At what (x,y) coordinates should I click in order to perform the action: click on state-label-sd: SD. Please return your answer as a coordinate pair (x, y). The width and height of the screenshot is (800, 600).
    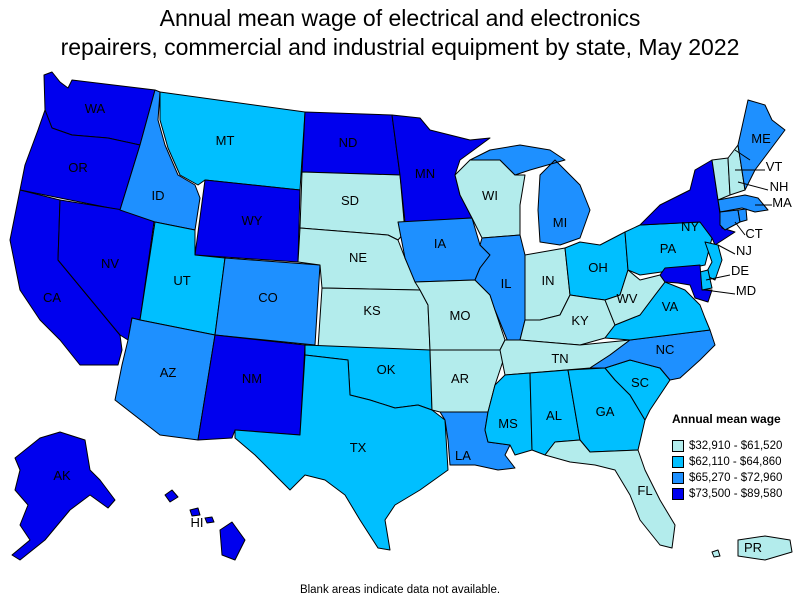
    Looking at the image, I should click on (350, 200).